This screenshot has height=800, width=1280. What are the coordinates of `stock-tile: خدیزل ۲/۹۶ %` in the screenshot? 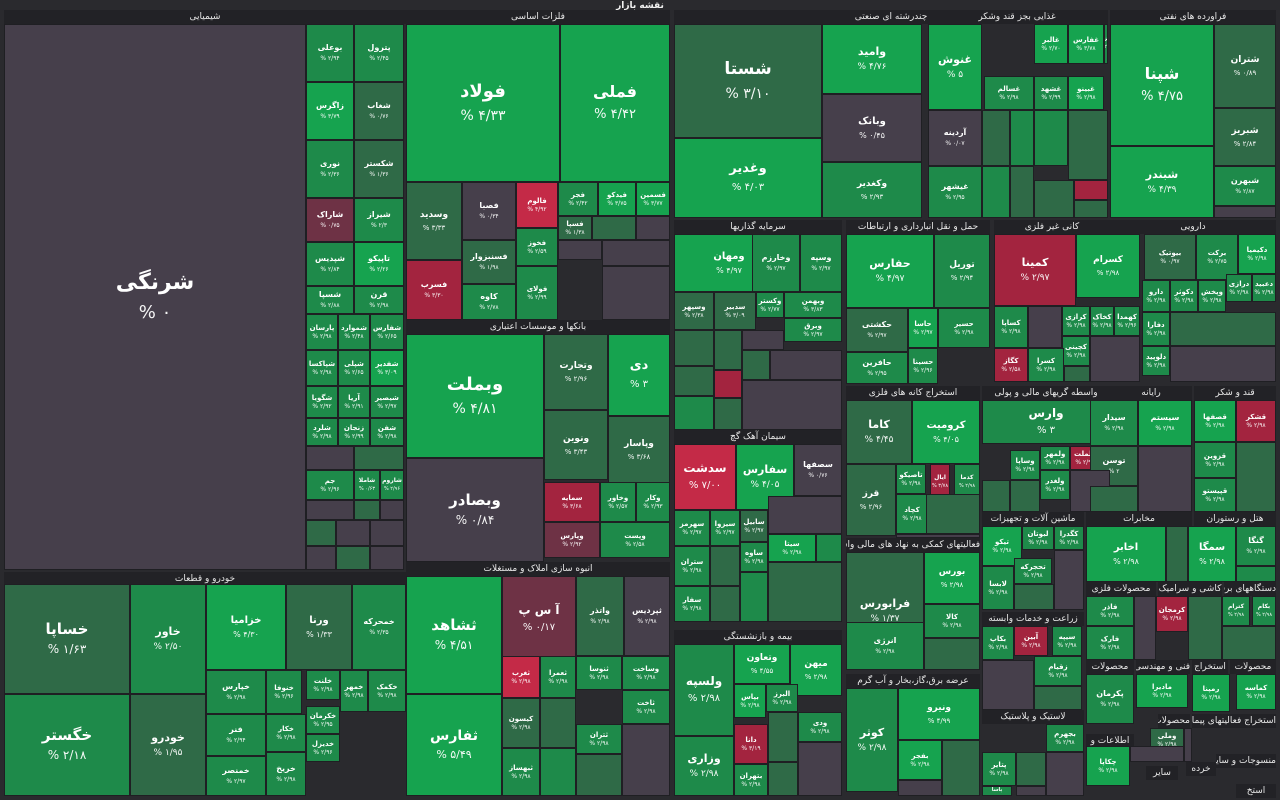 It's located at (323, 748).